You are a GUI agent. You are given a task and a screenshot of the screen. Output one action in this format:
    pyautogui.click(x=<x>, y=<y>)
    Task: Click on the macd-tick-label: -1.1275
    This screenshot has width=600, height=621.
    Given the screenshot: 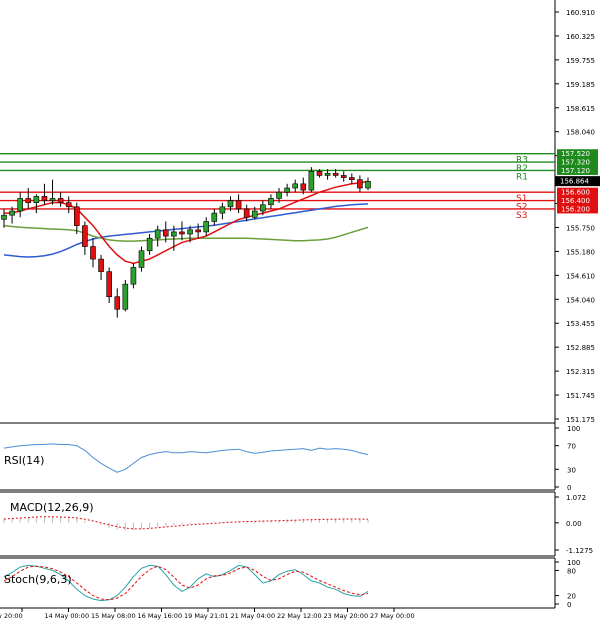 What is the action you would take?
    pyautogui.click(x=579, y=551)
    